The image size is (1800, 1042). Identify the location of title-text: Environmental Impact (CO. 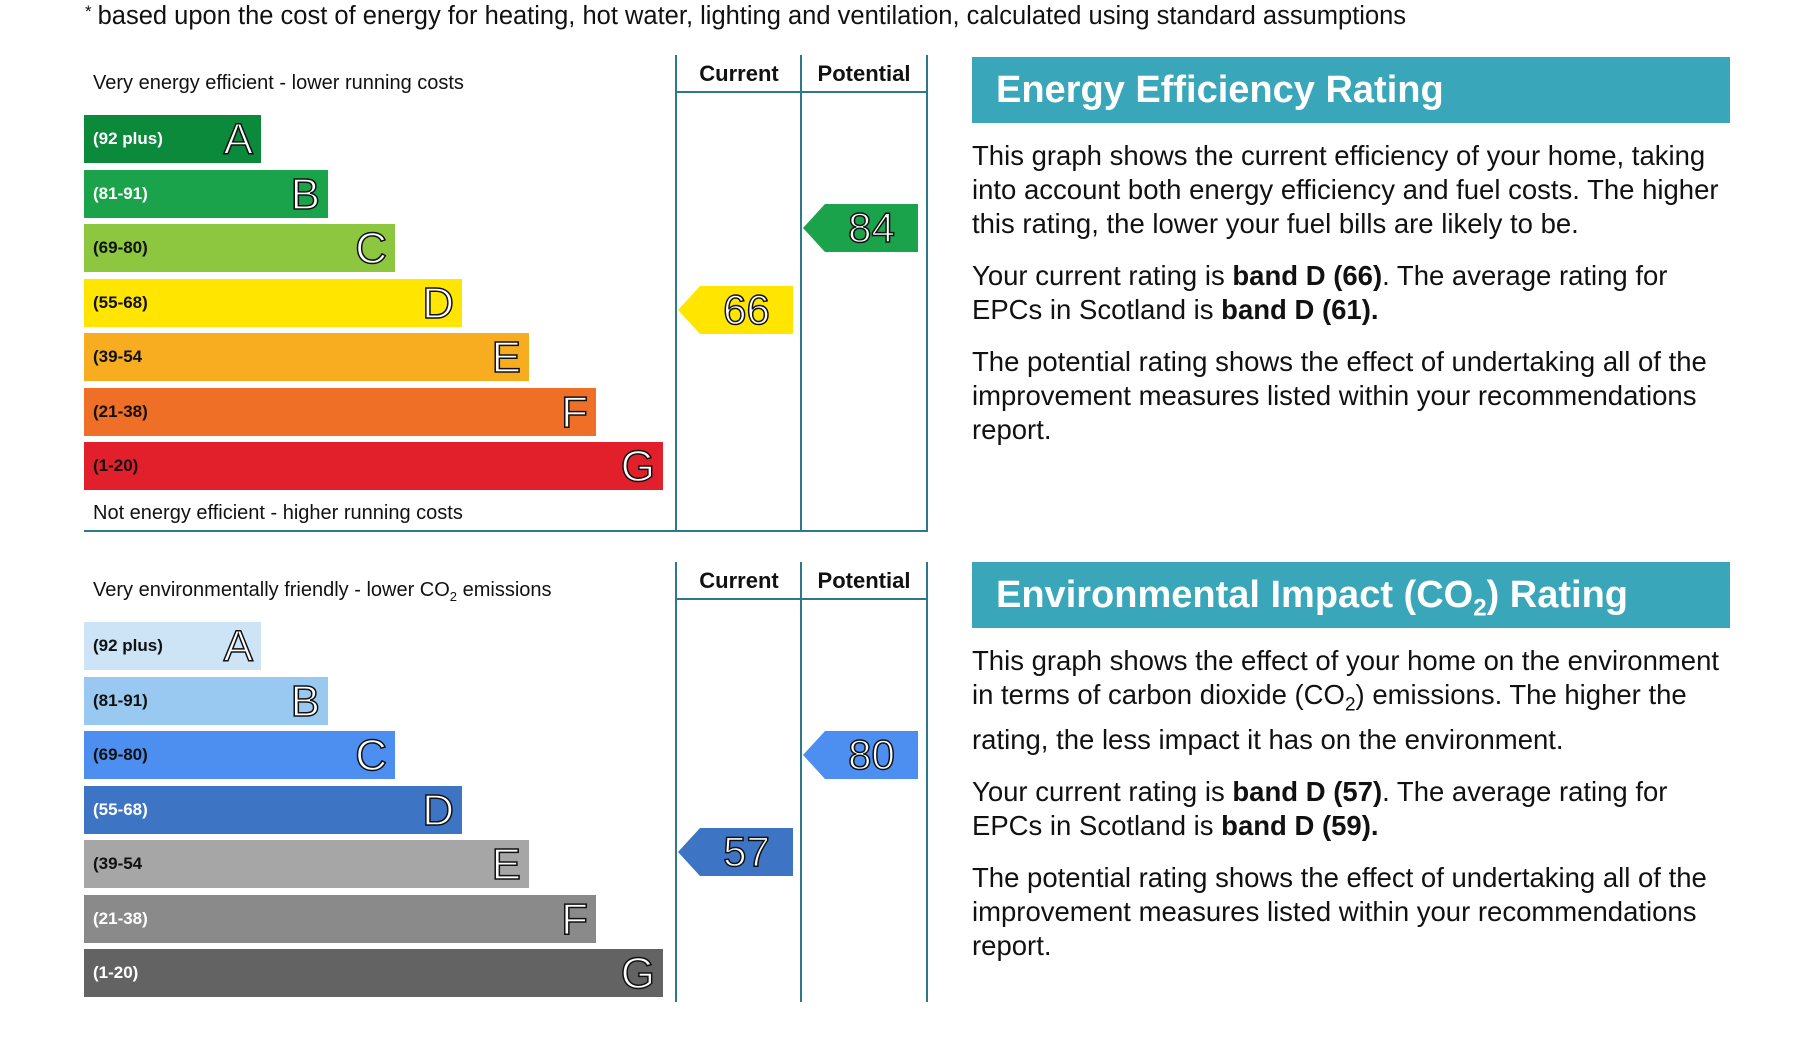
(1235, 595).